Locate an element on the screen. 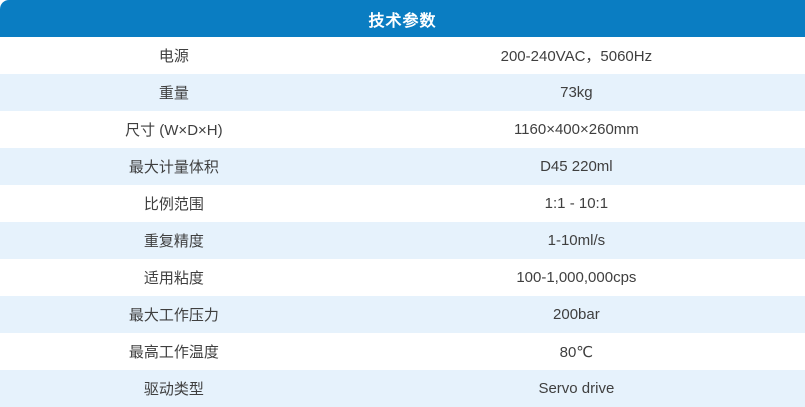 This screenshot has height=407, width=805. spec-value: 200bar is located at coordinates (576, 314).